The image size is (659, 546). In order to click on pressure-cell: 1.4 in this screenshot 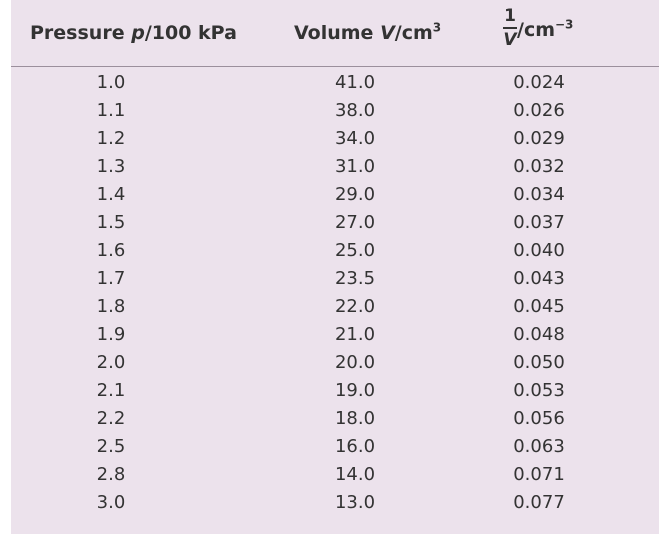, I will do `click(111, 194)`.